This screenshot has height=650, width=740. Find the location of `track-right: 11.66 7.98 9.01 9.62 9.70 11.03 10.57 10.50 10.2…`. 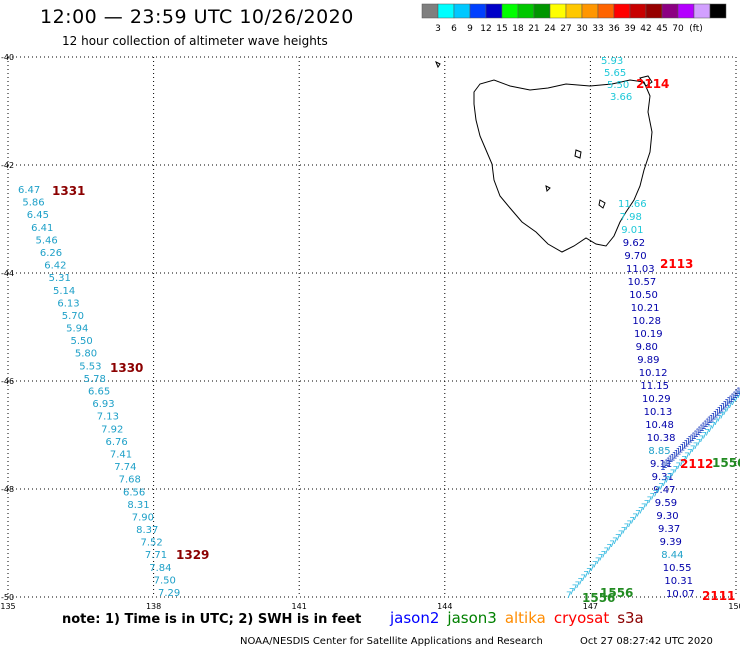

track-right: 11.66 7.98 9.01 9.62 9.70 11.03 10.57 10.50 10.2… is located at coordinates (656, 399).